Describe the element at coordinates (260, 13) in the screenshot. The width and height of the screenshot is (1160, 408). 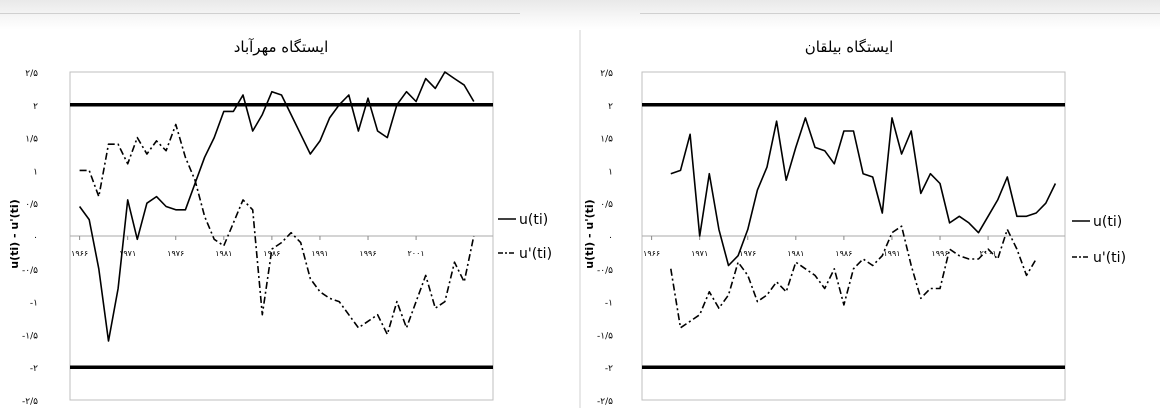
I see `header-rule-left` at that location.